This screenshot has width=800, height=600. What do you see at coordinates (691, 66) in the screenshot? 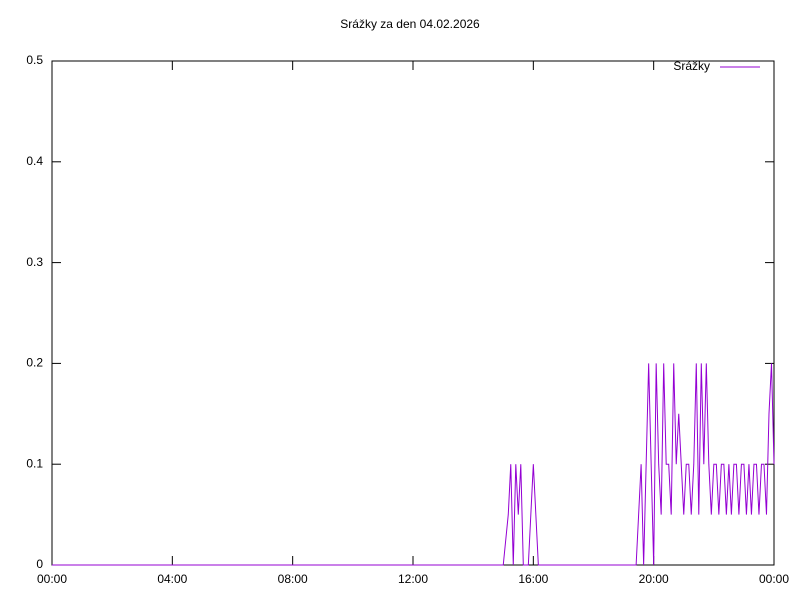
I see `legend-label: Srážky` at bounding box center [691, 66].